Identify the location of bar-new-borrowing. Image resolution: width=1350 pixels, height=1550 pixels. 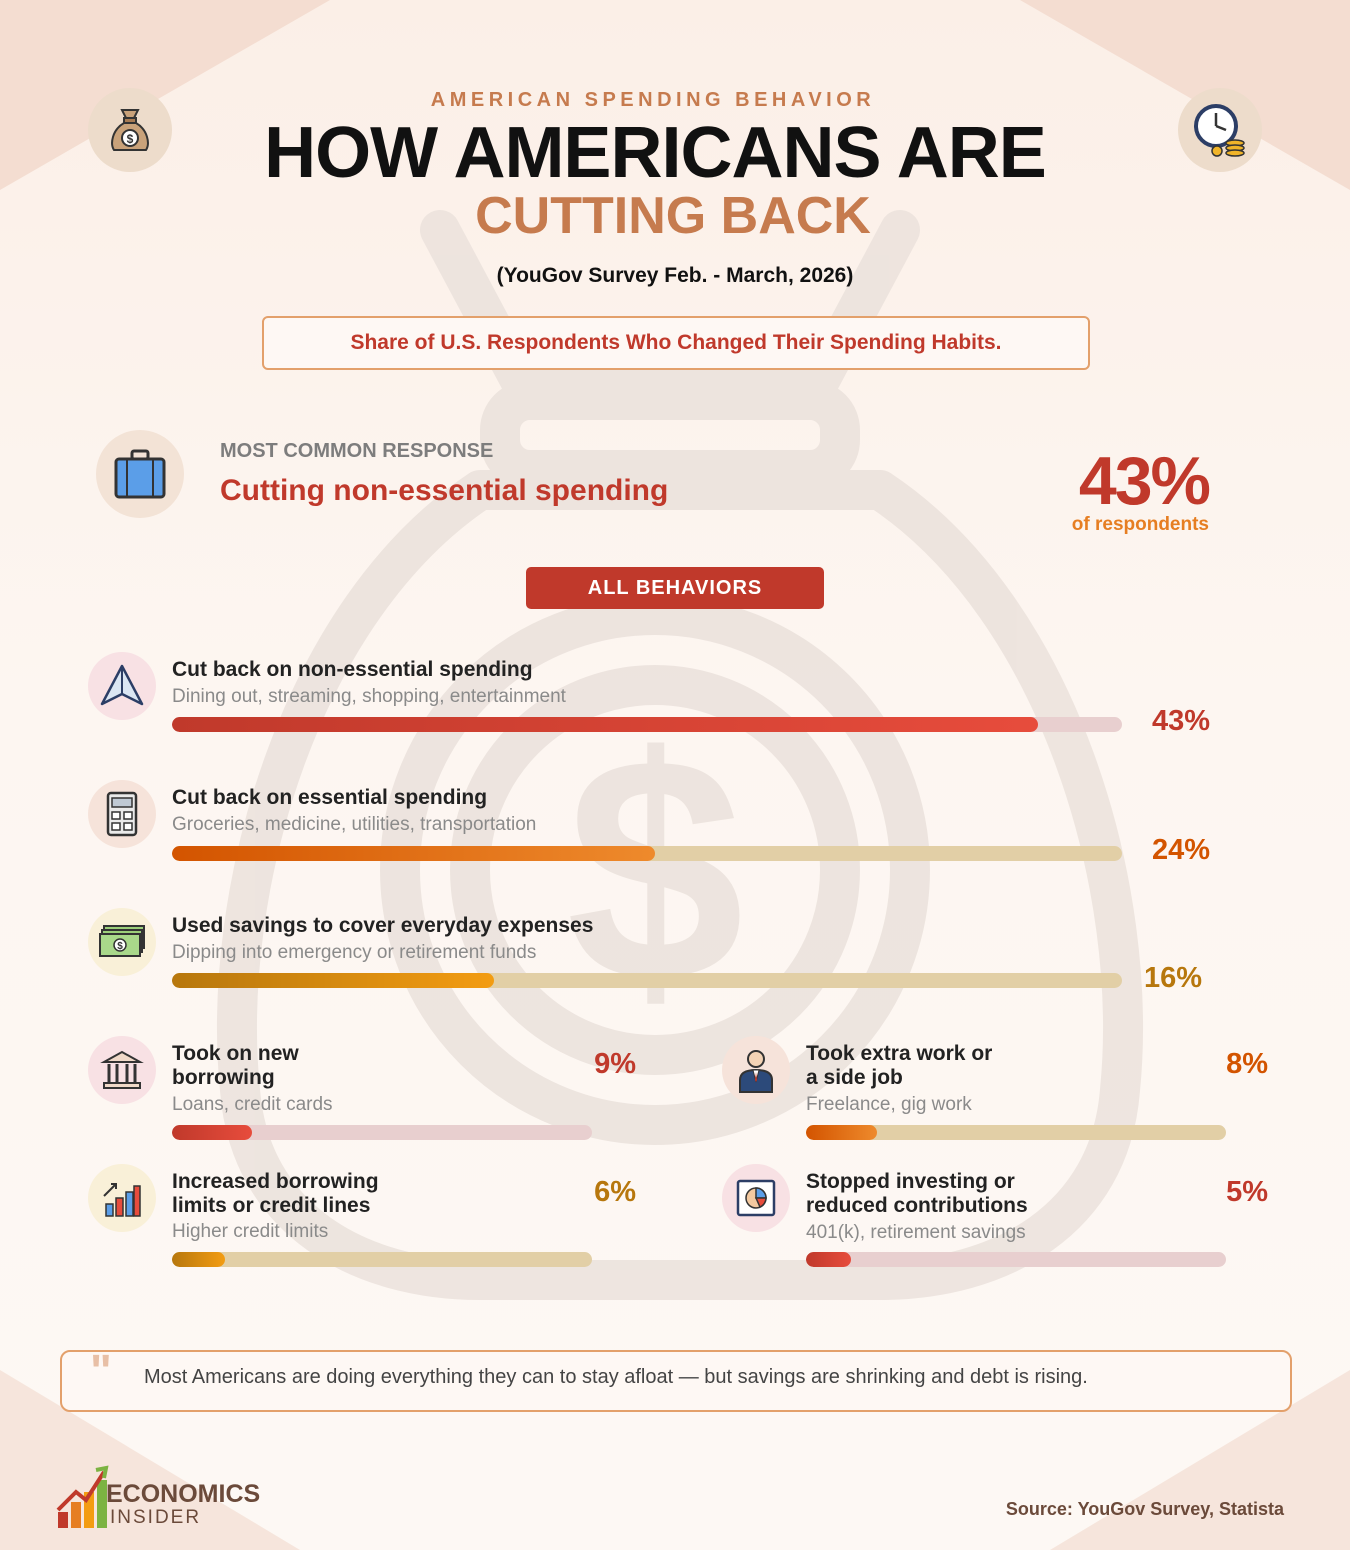
(212, 1132).